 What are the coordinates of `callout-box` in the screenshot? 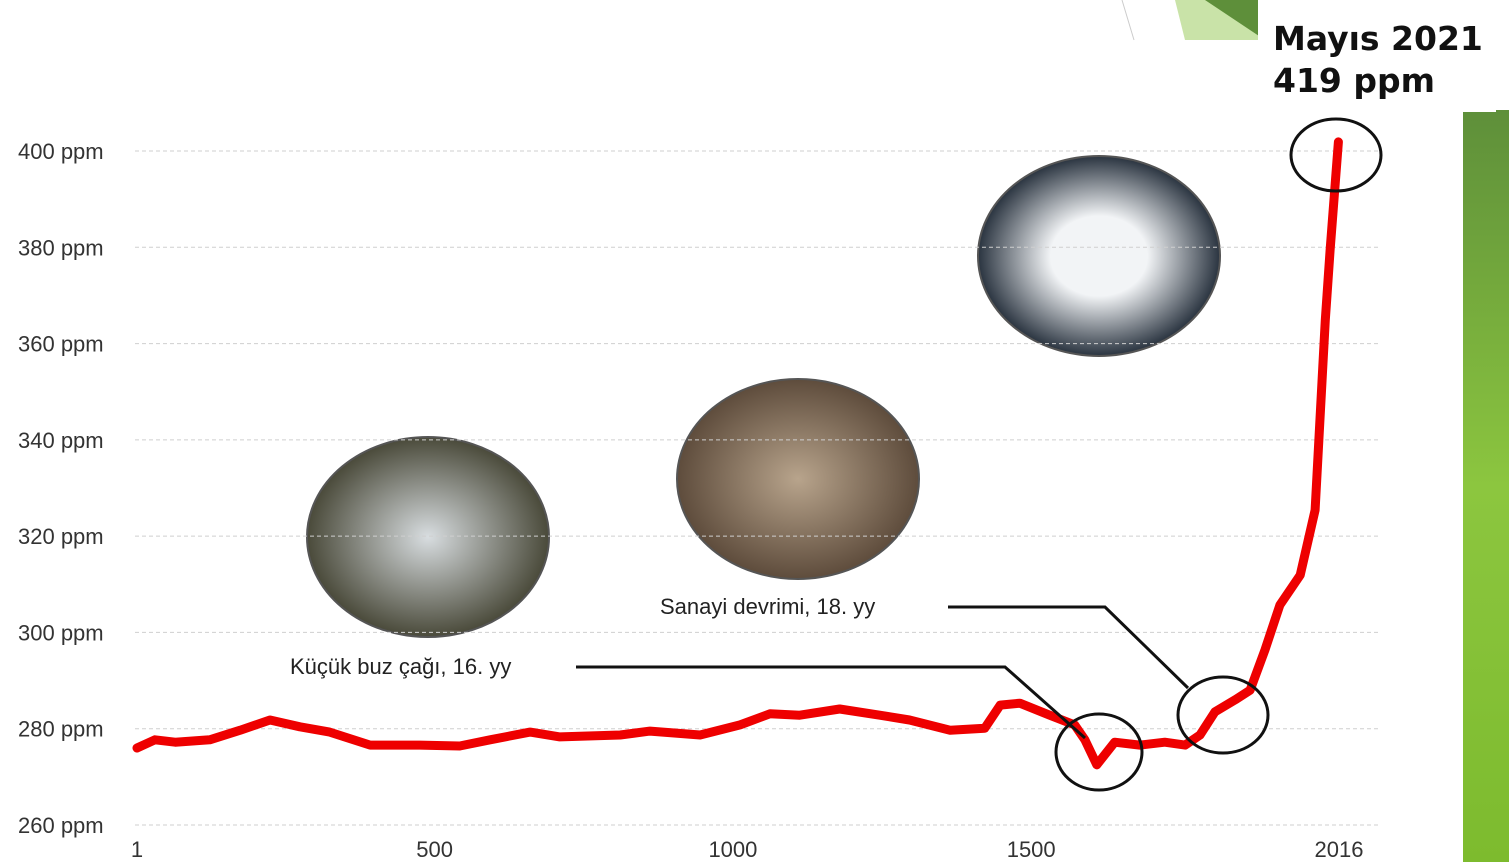 It's located at (1377, 56).